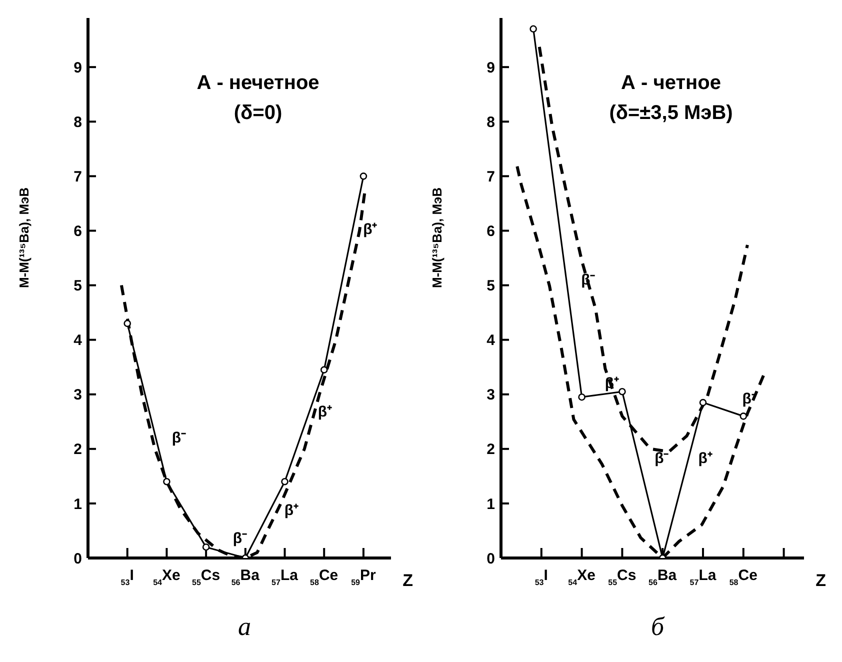 The width and height of the screenshot is (842, 662). Describe the element at coordinates (244, 627) in the screenshot. I see `text: а` at that location.